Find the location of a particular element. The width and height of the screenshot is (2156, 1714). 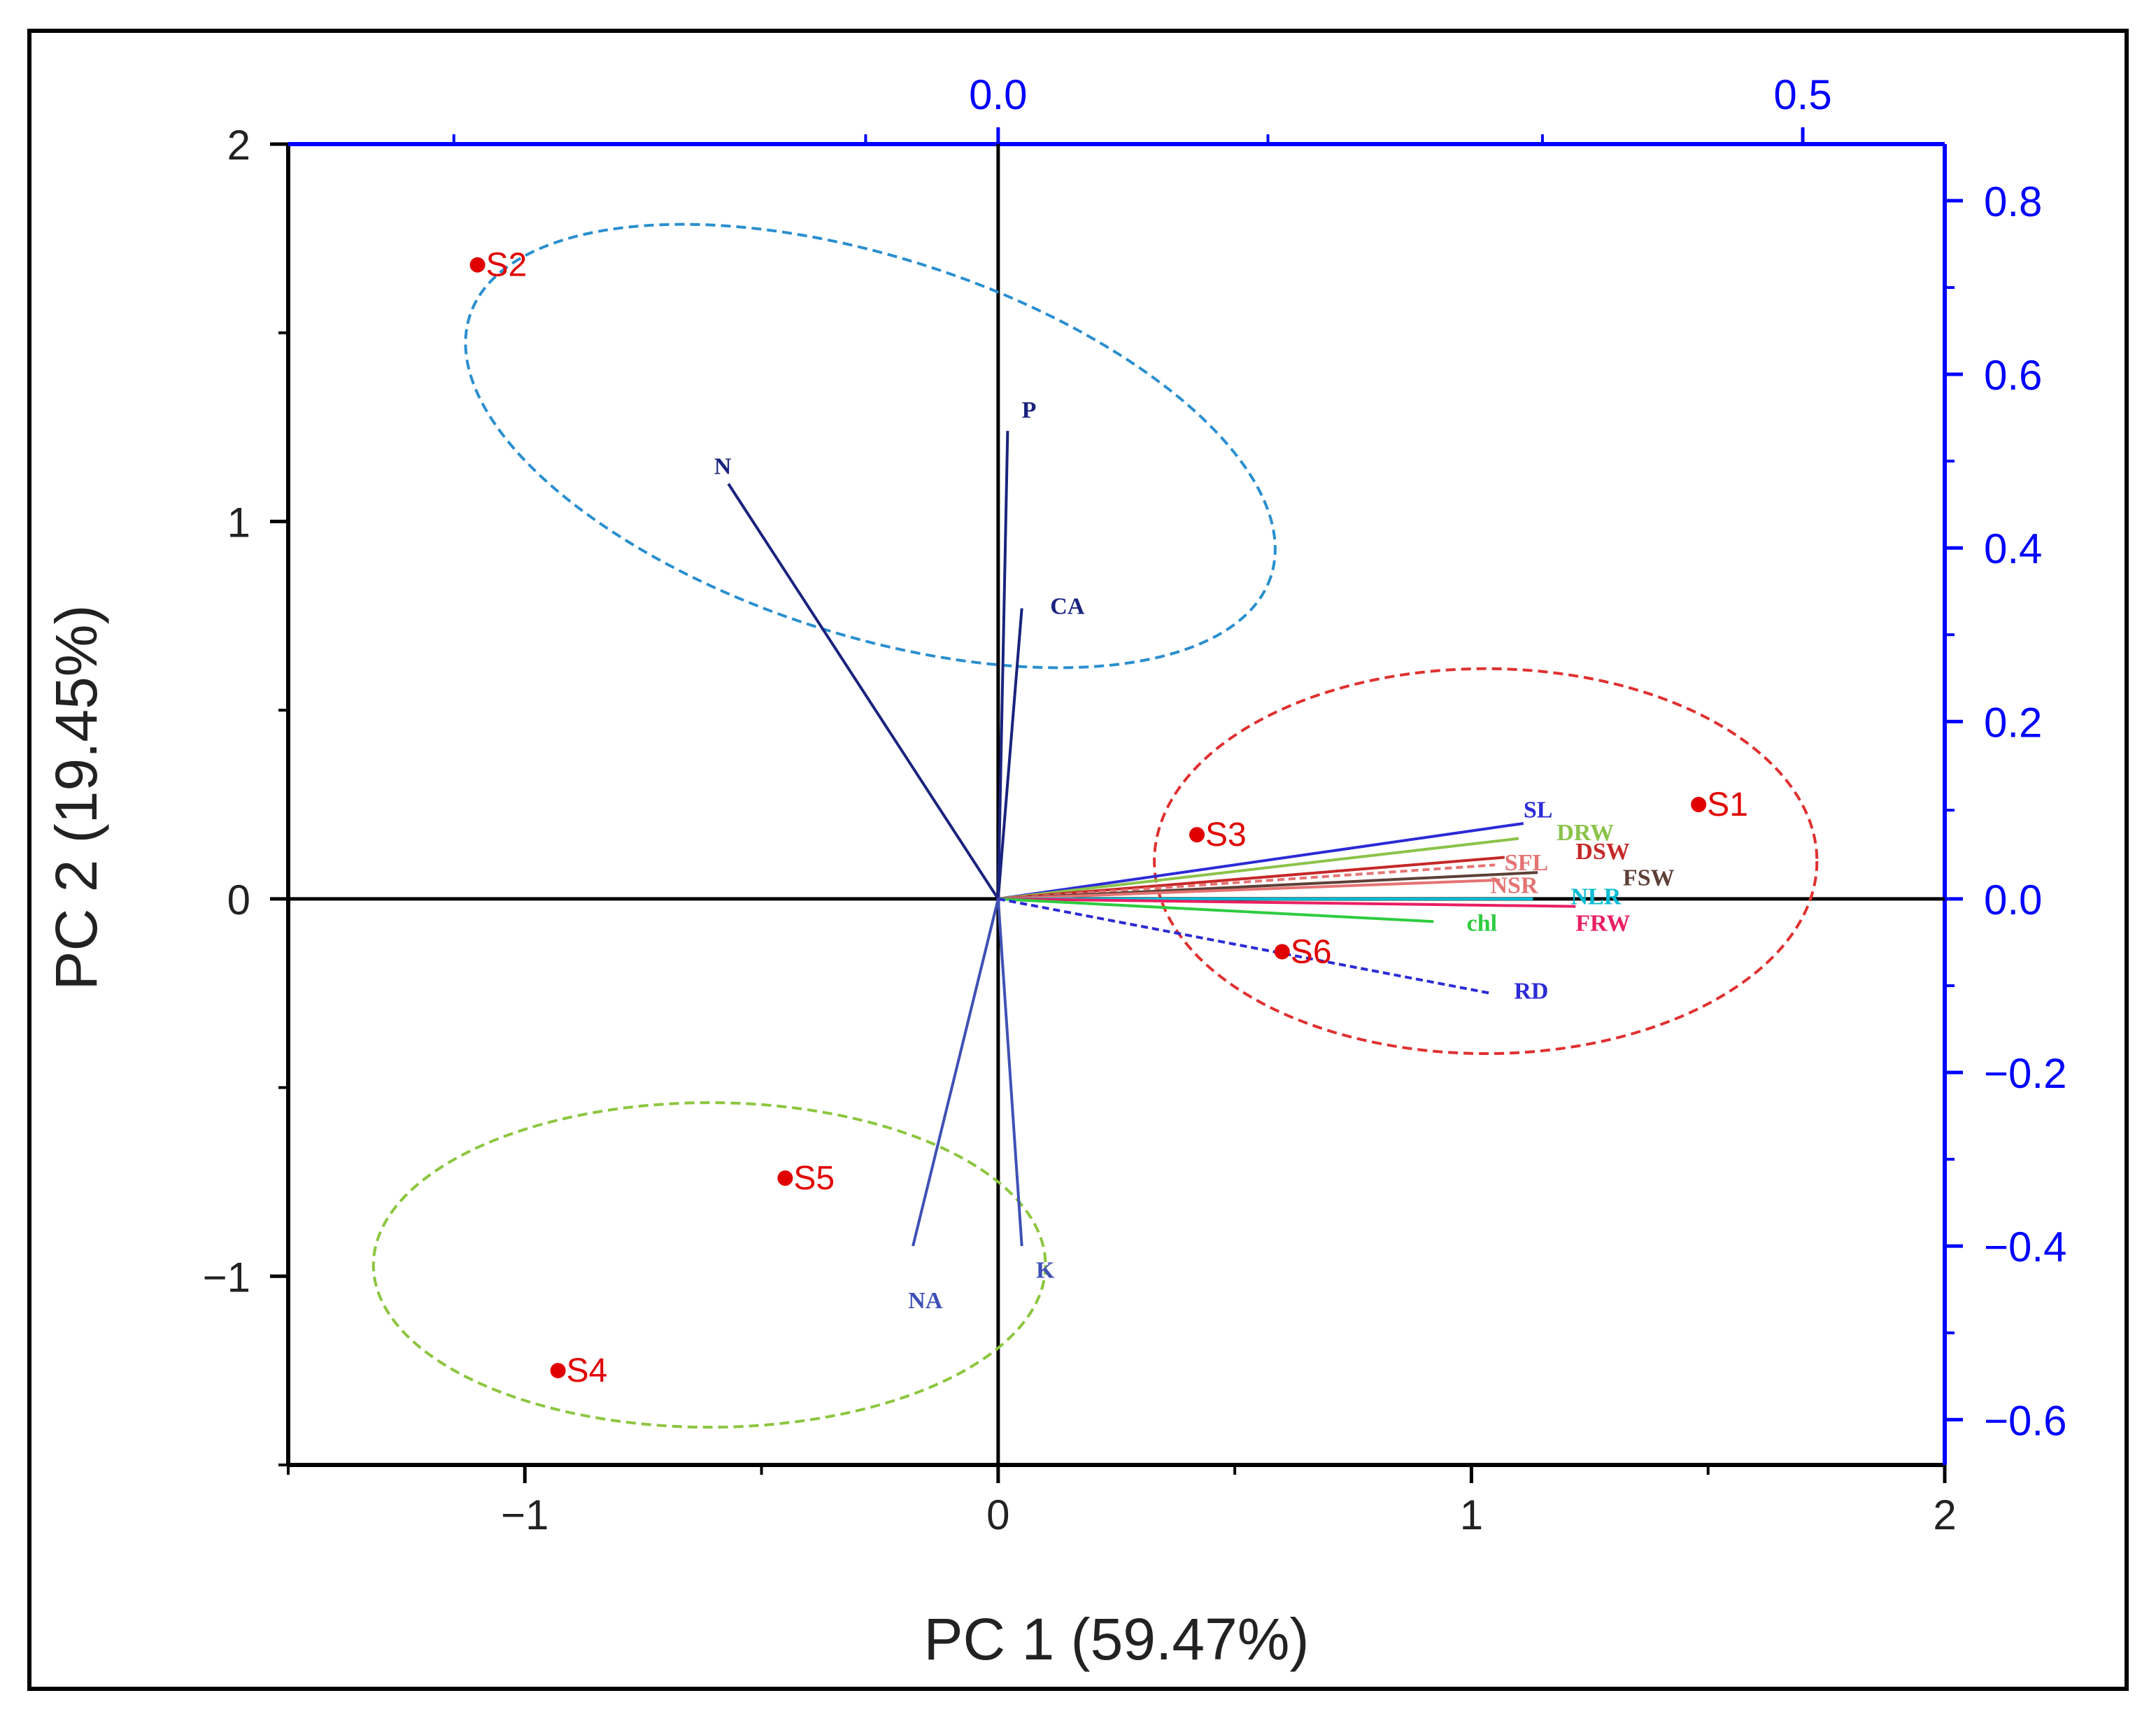

loading-label-ca: CA is located at coordinates (1068, 606).